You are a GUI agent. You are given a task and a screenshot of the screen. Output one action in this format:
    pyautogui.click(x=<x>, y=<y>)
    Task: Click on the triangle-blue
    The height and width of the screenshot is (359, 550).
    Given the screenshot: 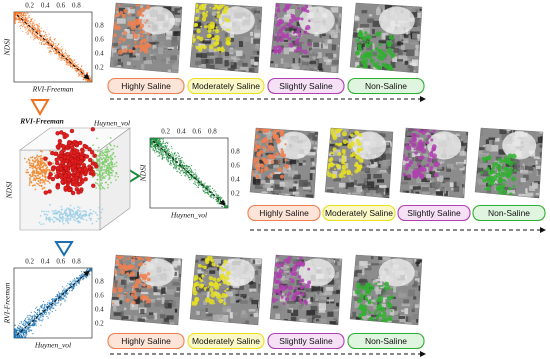 What is the action you would take?
    pyautogui.click(x=64, y=248)
    